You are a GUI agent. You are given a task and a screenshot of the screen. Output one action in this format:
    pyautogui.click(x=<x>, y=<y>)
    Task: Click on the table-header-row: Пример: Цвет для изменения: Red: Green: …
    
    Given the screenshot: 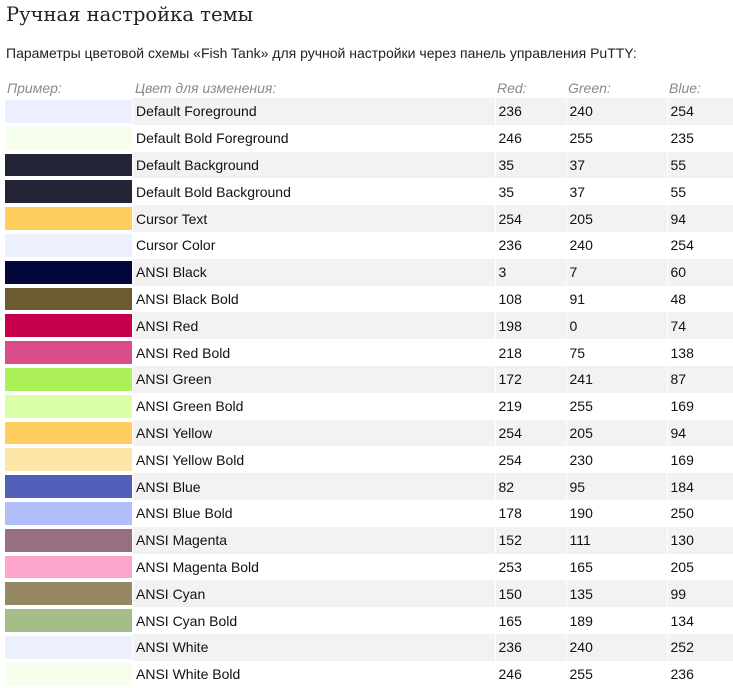 What is the action you would take?
    pyautogui.click(x=369, y=87)
    